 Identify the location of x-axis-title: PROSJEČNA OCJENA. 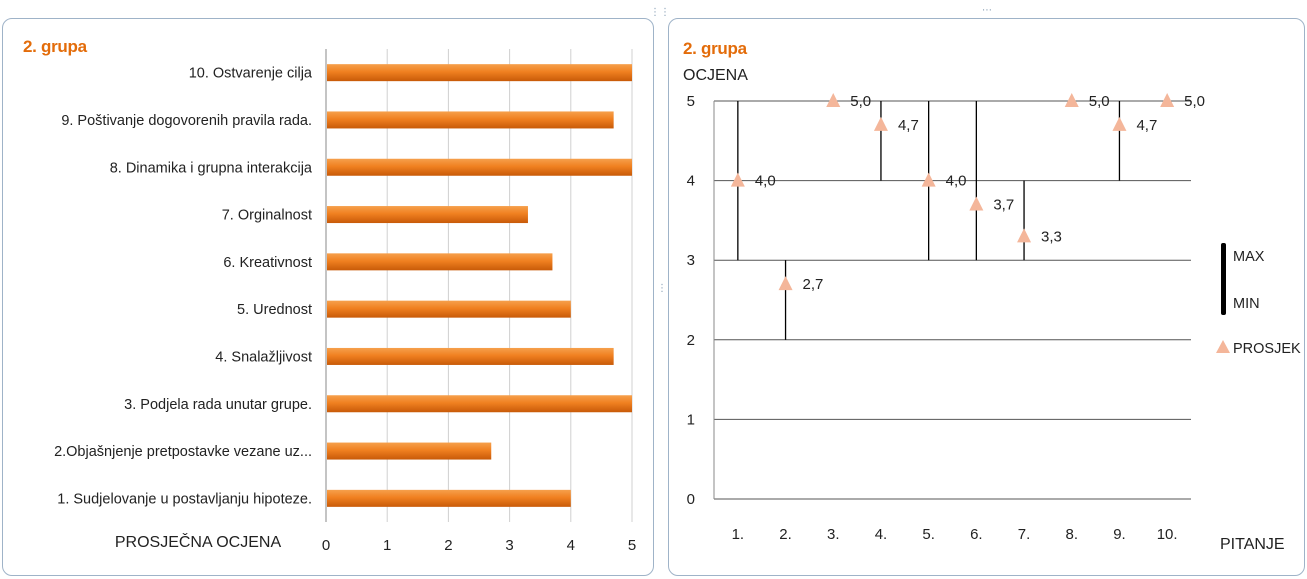
(198, 541).